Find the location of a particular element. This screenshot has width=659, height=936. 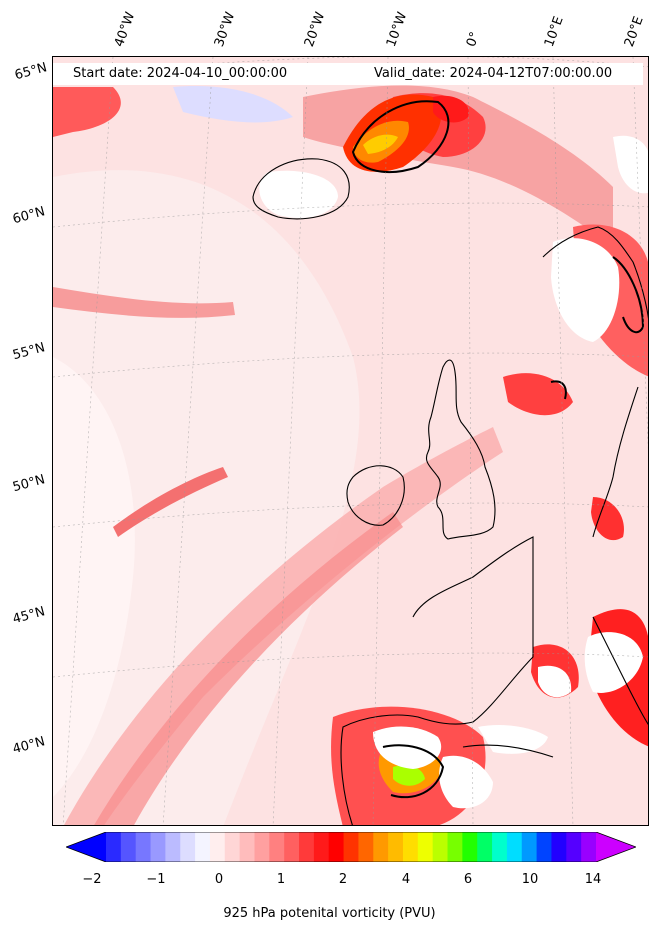

colorbar is located at coordinates (351, 847).